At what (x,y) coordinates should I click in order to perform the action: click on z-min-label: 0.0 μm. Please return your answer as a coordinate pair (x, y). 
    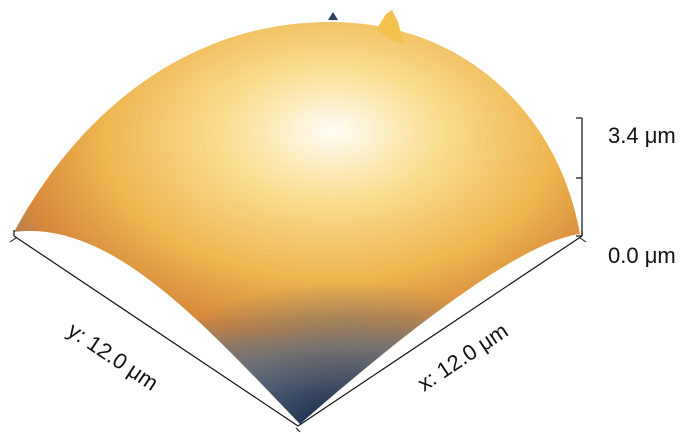
    Looking at the image, I should click on (642, 255).